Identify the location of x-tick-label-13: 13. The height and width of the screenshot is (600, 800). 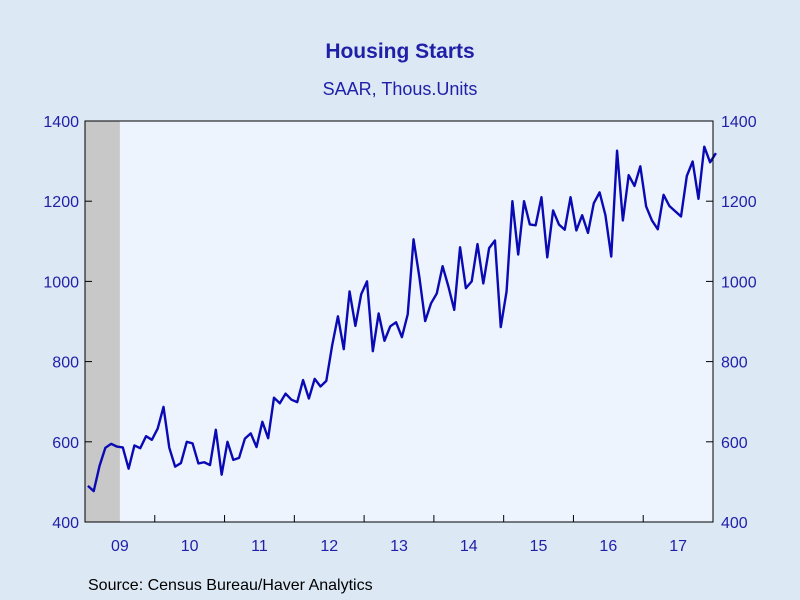
(399, 546).